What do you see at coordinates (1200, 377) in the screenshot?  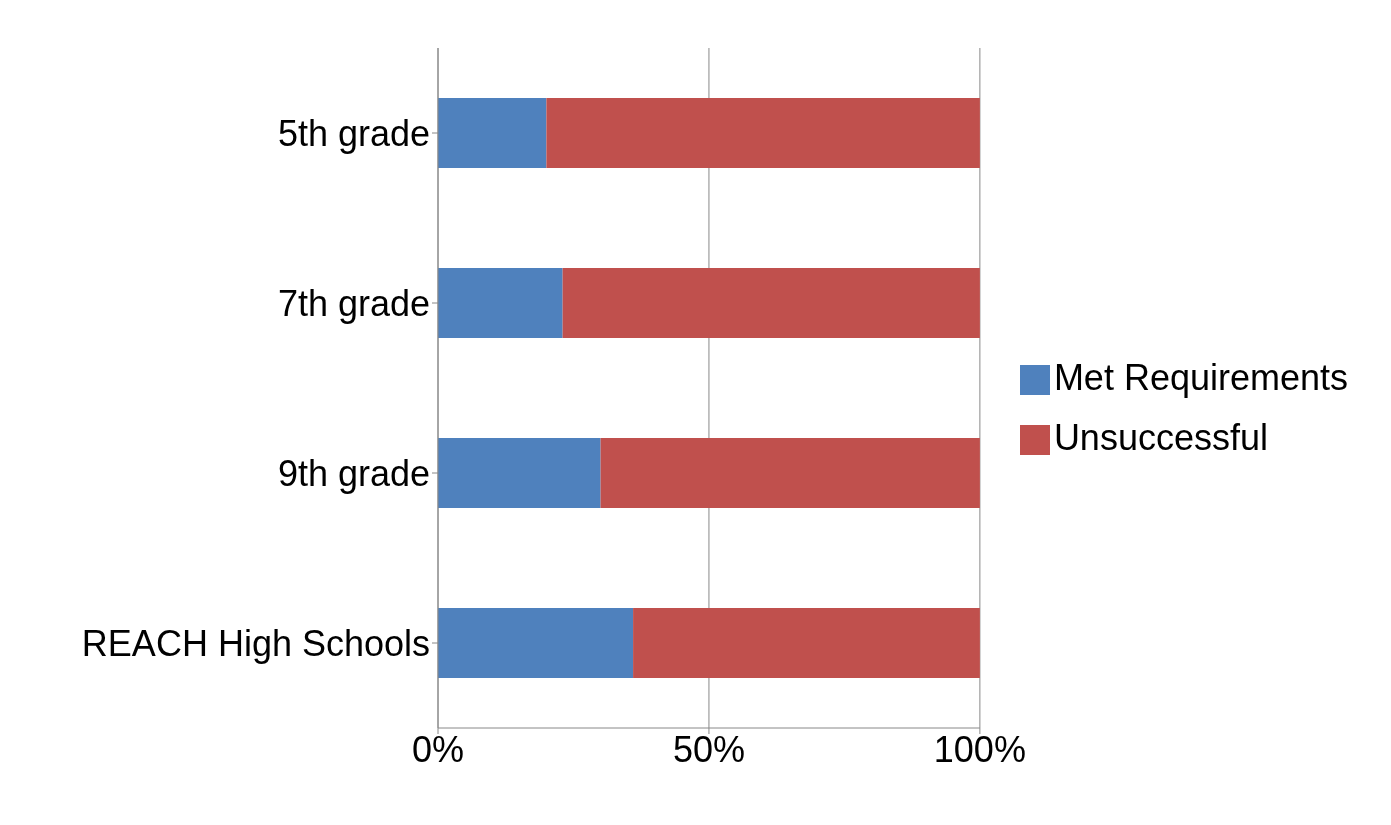 I see `legend-label: Met Requirements` at bounding box center [1200, 377].